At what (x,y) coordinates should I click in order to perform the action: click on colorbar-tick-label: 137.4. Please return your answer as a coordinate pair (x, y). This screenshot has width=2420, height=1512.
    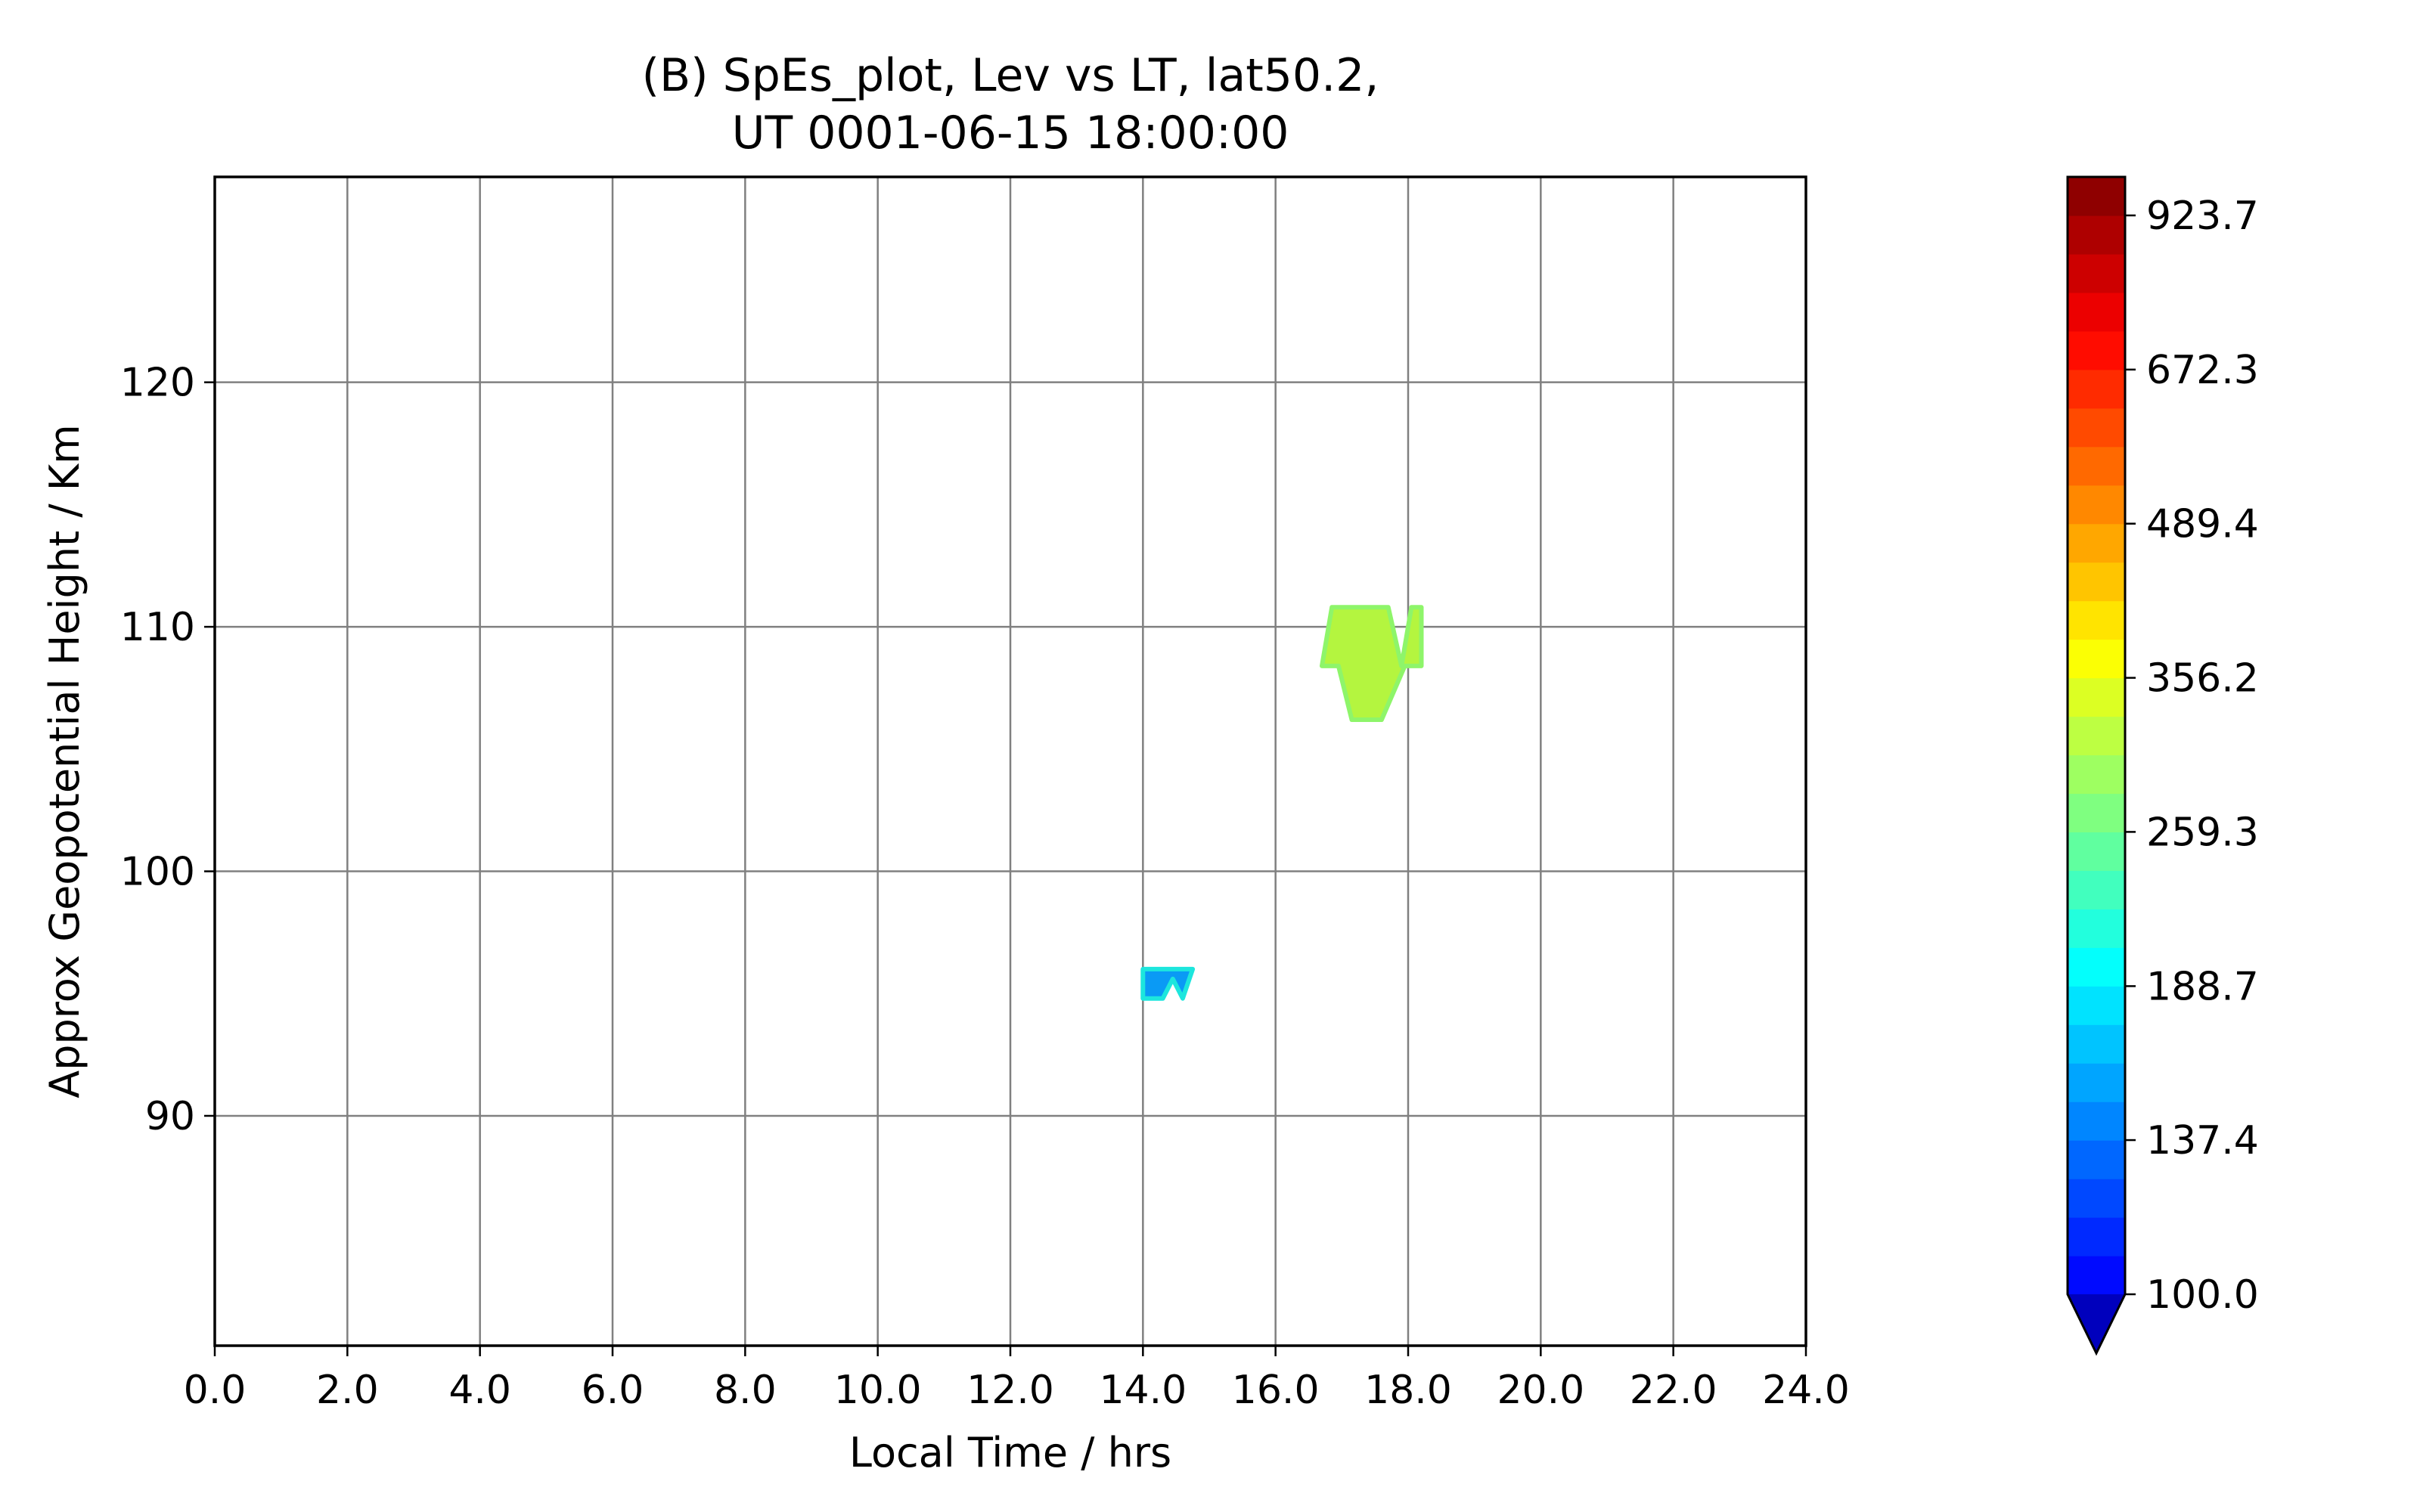
    Looking at the image, I should click on (2202, 1140).